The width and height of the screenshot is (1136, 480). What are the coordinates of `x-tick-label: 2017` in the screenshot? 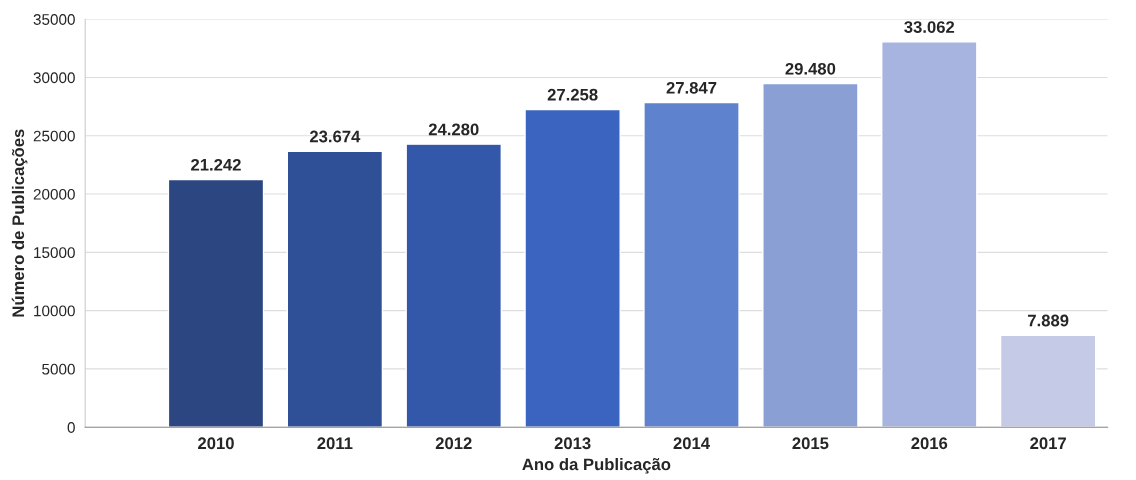 It's located at (1048, 443).